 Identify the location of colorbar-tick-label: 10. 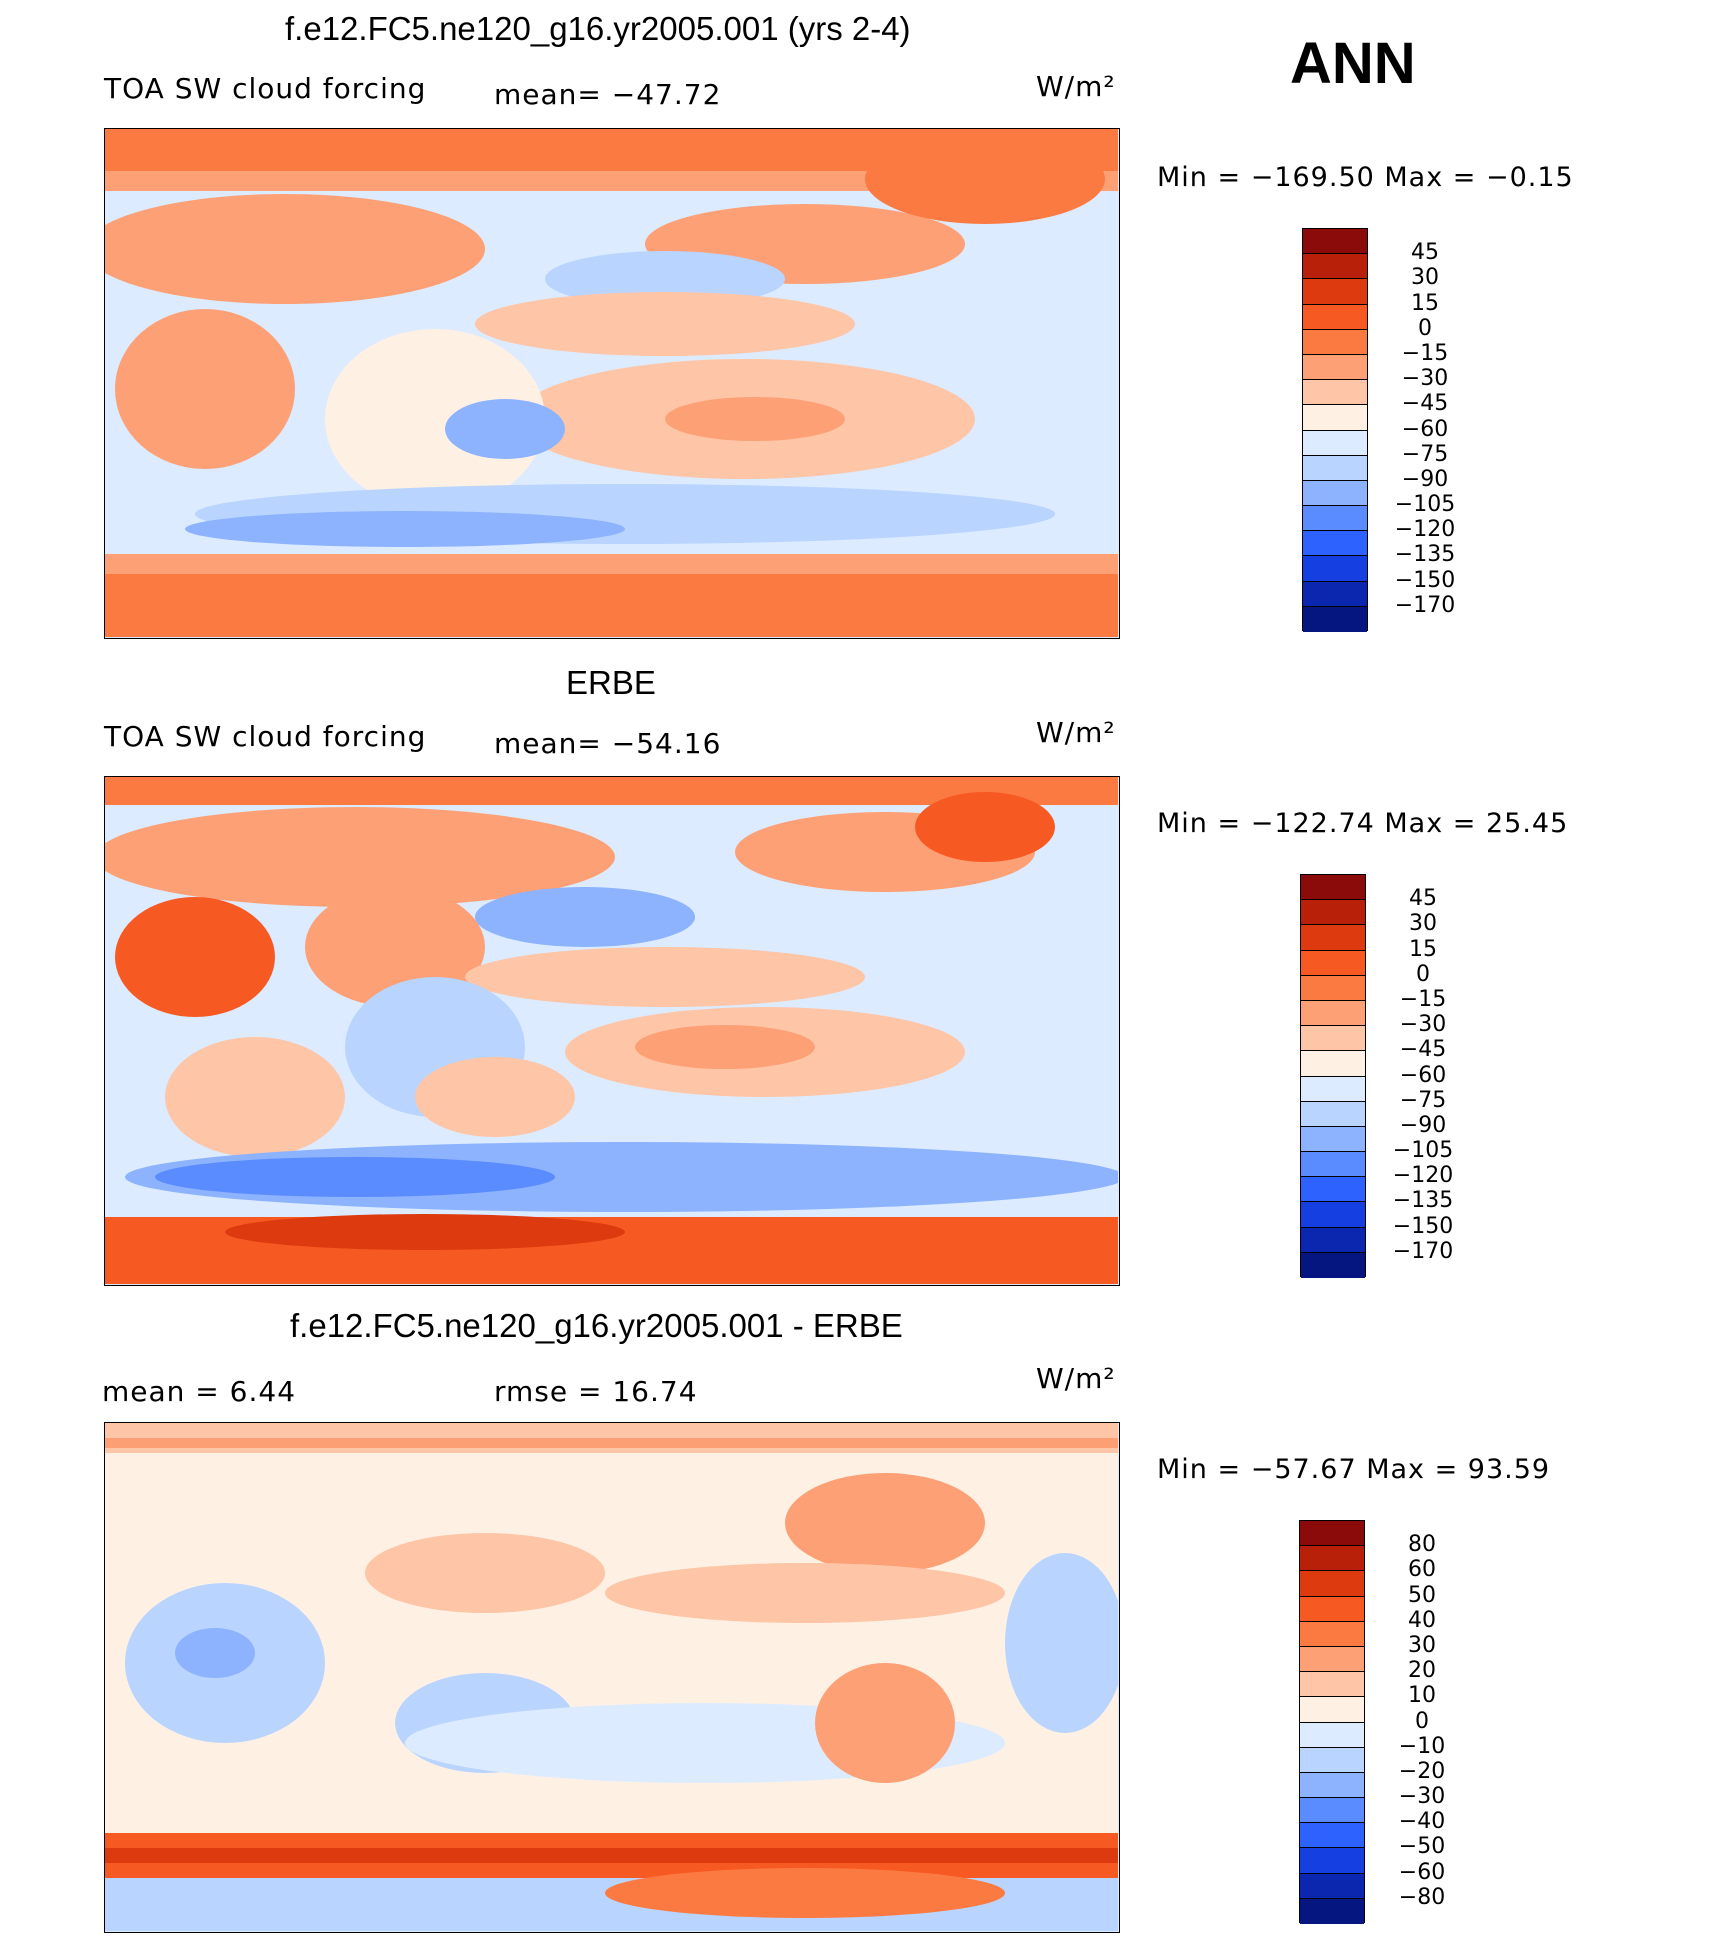
(1422, 1696).